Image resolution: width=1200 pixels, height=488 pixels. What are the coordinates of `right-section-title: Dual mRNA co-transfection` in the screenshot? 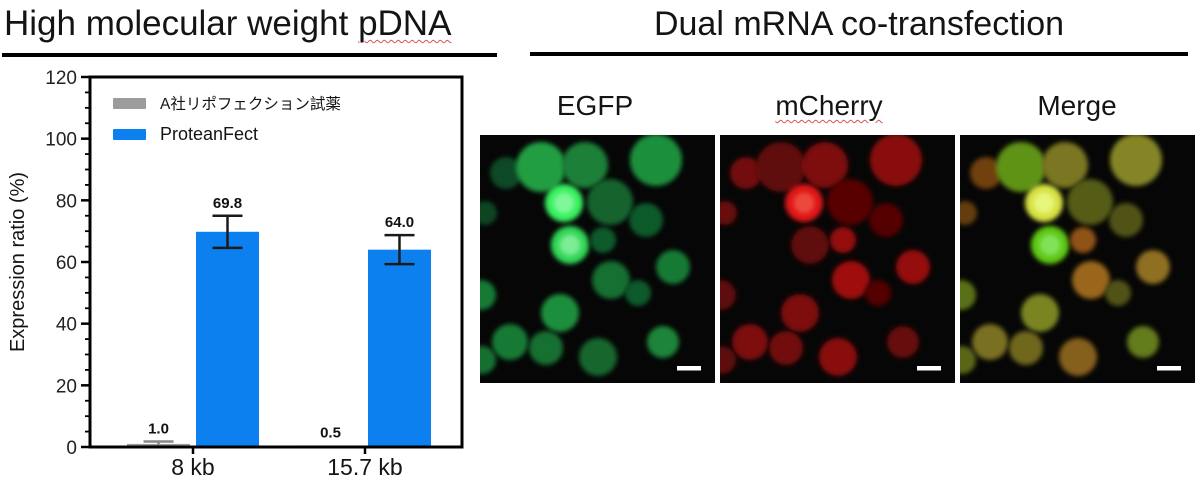 It's located at (859, 24).